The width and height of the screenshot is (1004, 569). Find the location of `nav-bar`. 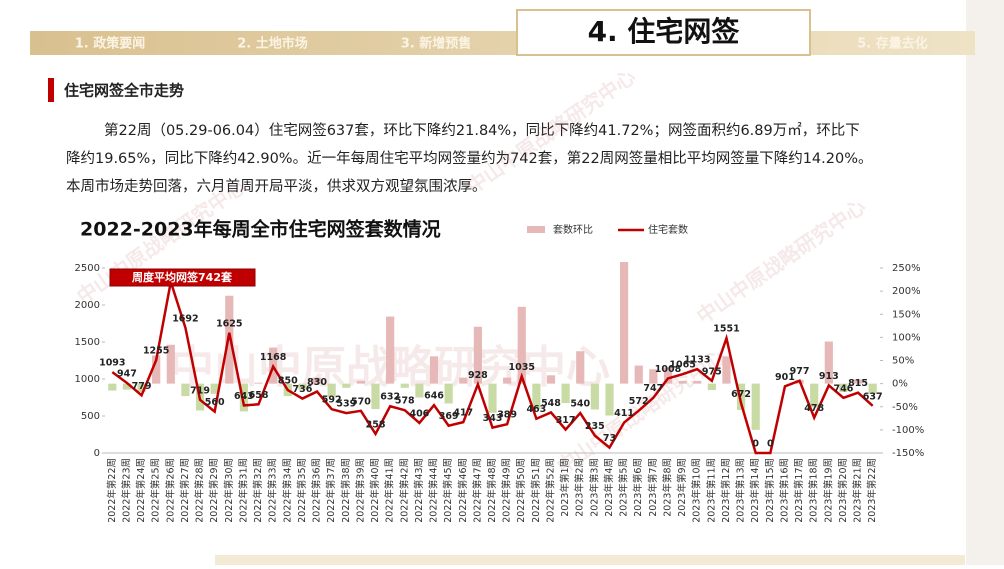

nav-bar is located at coordinates (502, 43).